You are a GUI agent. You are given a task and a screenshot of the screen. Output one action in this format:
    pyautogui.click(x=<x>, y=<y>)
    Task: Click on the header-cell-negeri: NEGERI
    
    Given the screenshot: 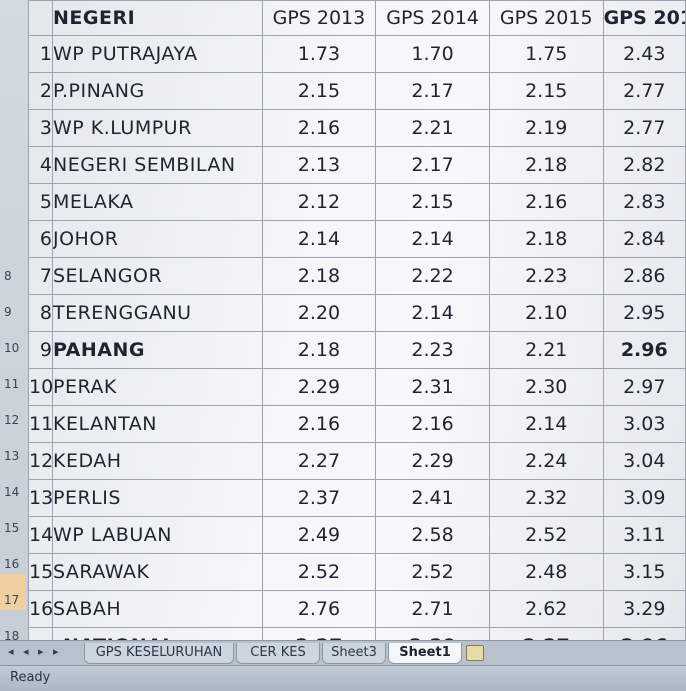 What is the action you would take?
    pyautogui.click(x=157, y=18)
    